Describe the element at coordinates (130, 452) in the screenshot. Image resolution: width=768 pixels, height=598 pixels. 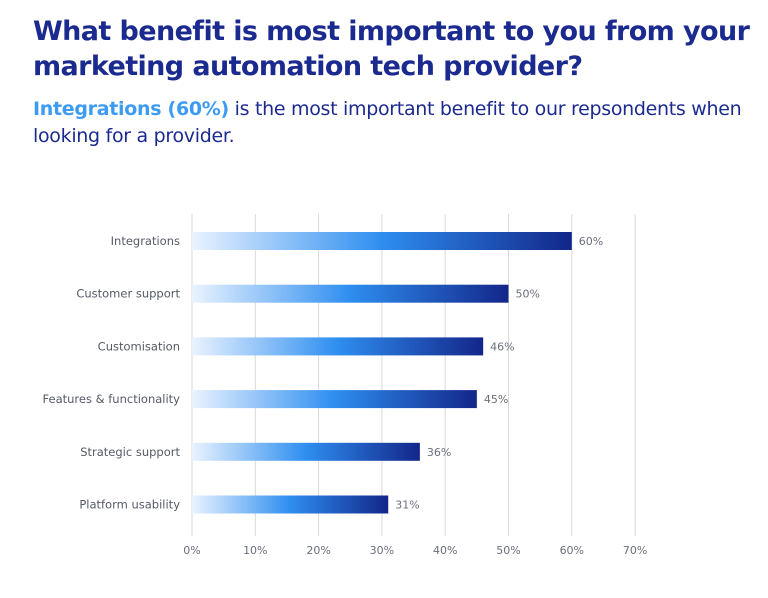
I see `category-label: Strategic support` at that location.